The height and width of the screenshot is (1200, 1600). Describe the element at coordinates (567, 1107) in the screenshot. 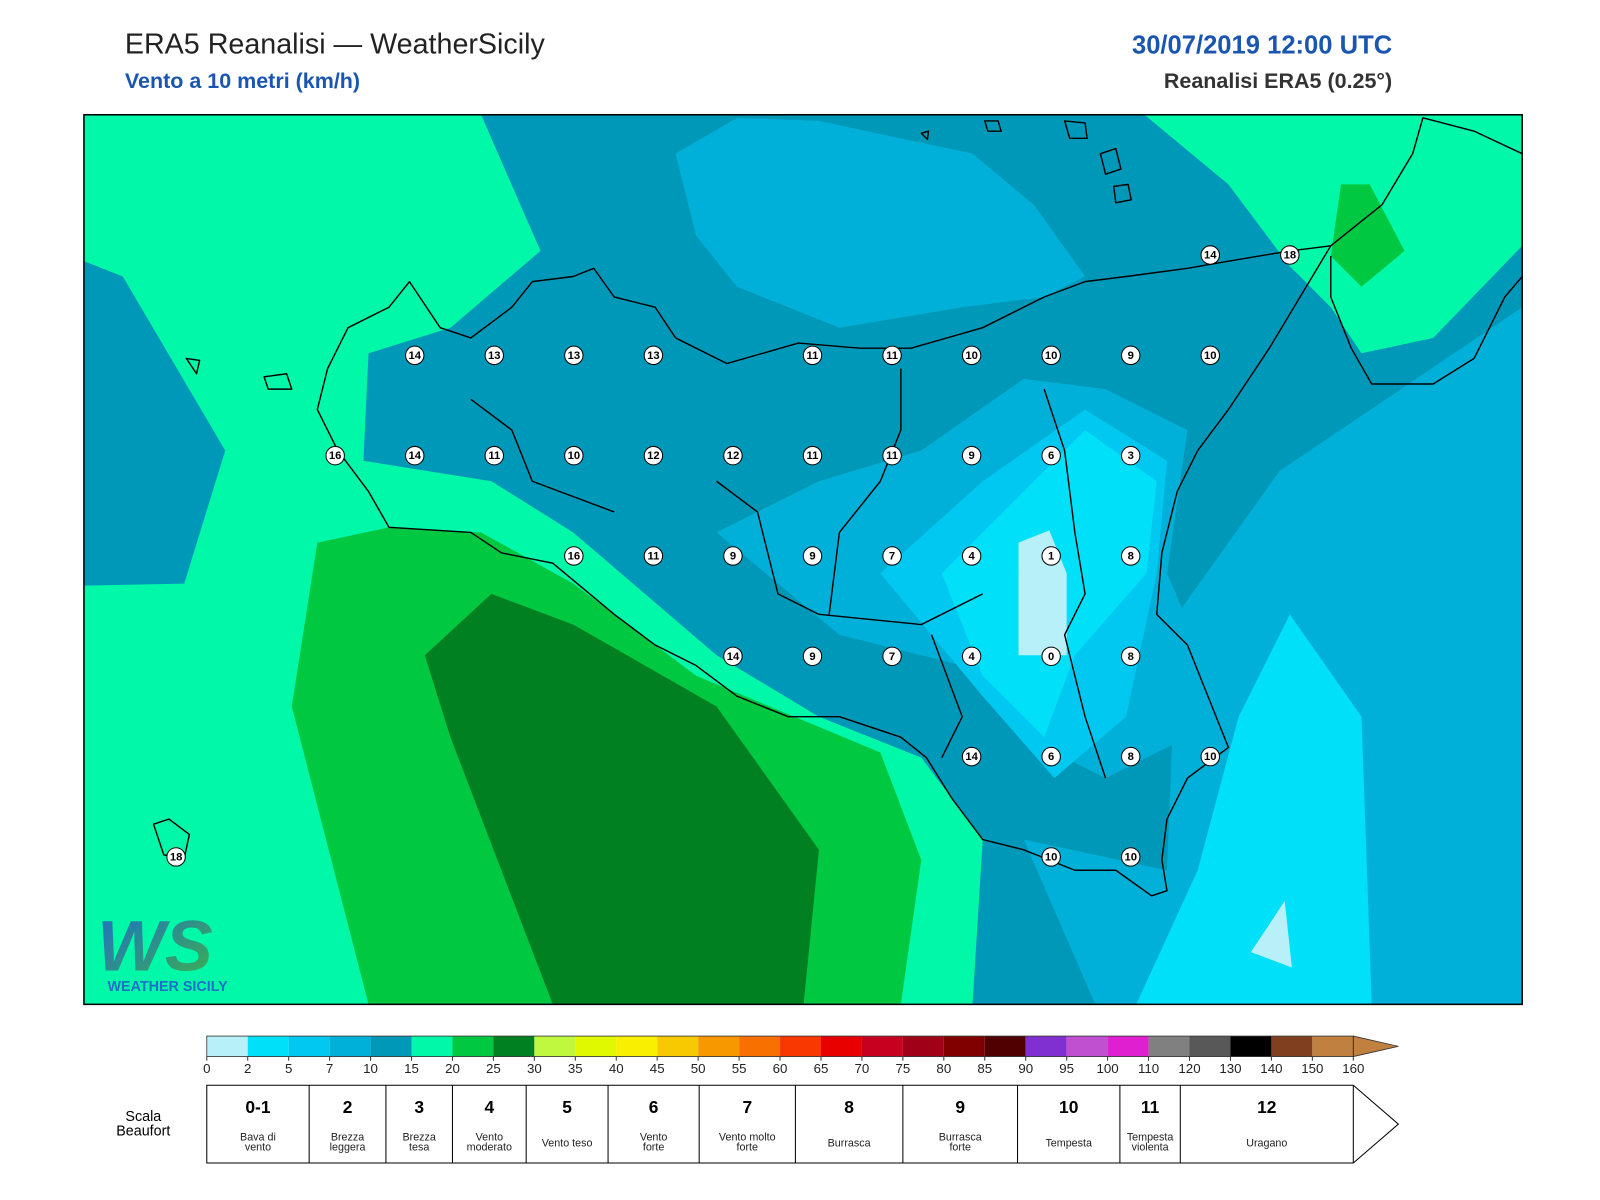

I see `beaufort-force: 5` at that location.